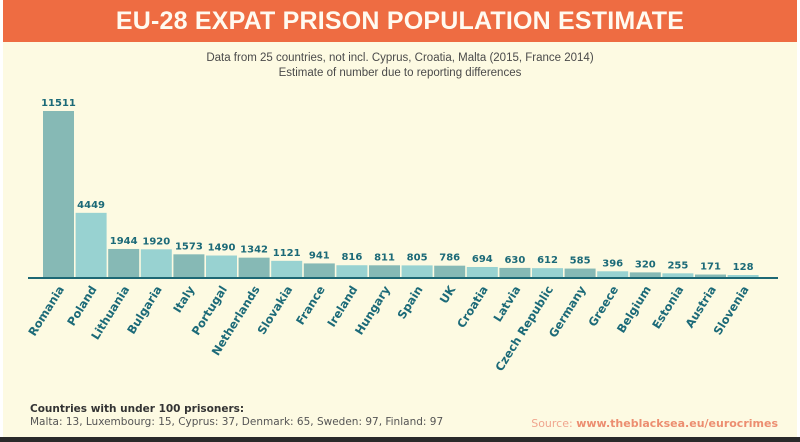 The image size is (800, 442). Describe the element at coordinates (645, 264) in the screenshot. I see `value-label: 320` at that location.